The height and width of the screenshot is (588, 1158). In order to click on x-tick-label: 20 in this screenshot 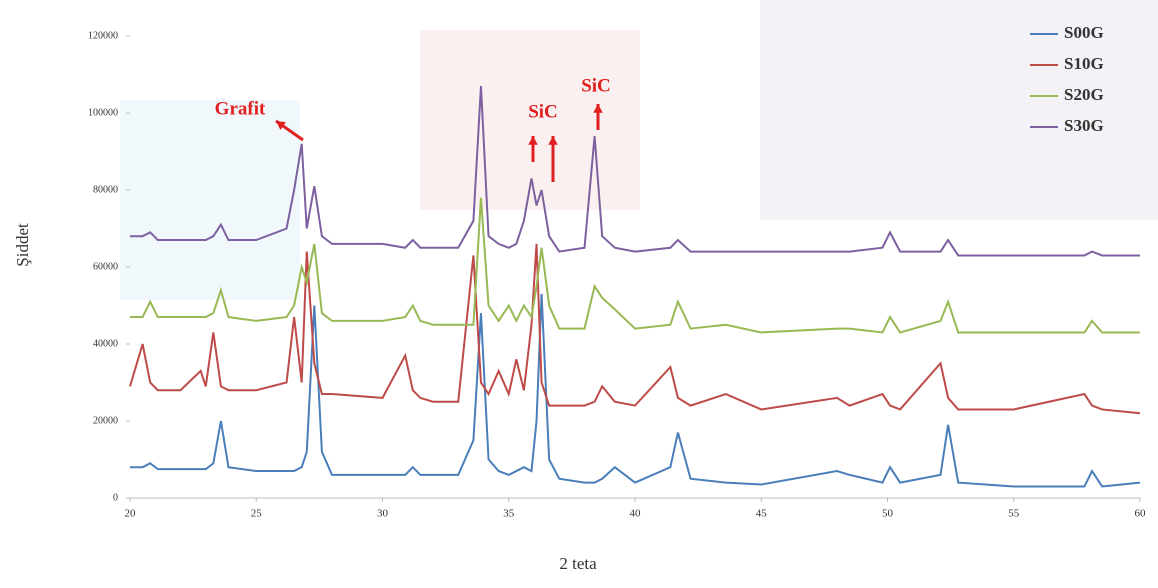, I will do `click(131, 514)`.